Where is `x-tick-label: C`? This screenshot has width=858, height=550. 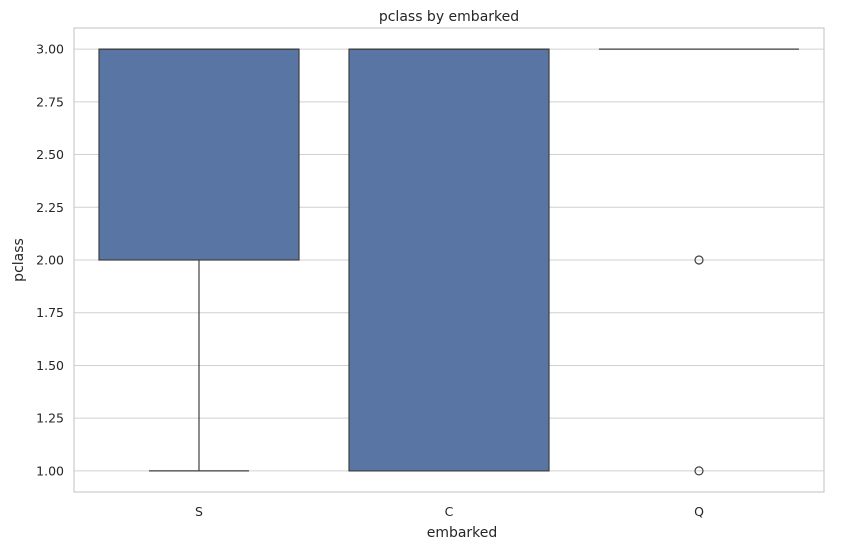
x-tick-label: C is located at coordinates (449, 511).